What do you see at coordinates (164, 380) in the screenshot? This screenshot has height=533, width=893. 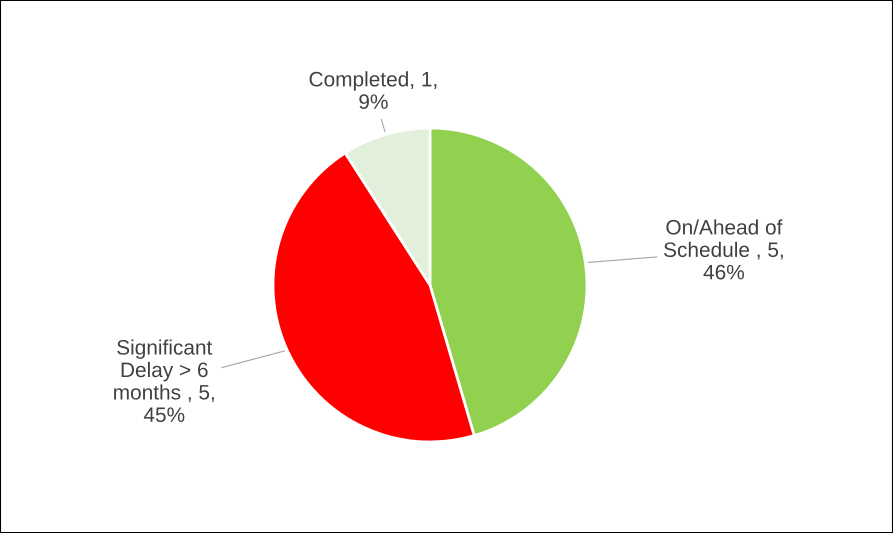 I see `slice-label: Significant Delay > 6 months , 5, 45%` at bounding box center [164, 380].